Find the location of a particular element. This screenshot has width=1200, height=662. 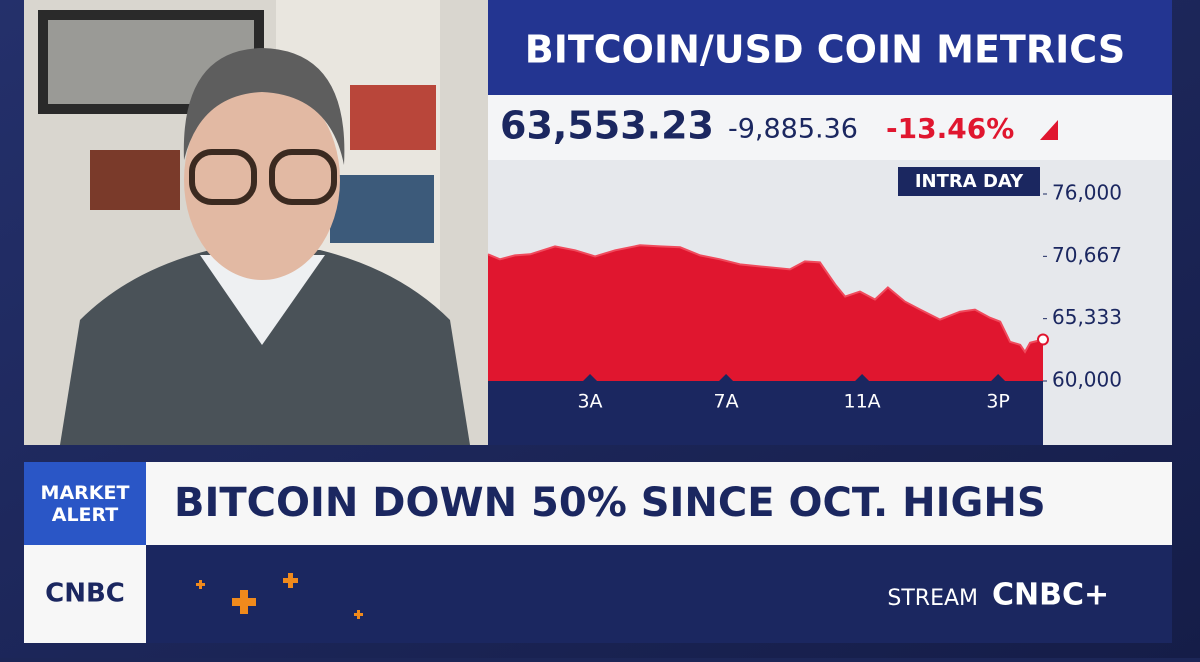

panel-title: BITCOIN/USD COIN METRICS is located at coordinates (825, 50).